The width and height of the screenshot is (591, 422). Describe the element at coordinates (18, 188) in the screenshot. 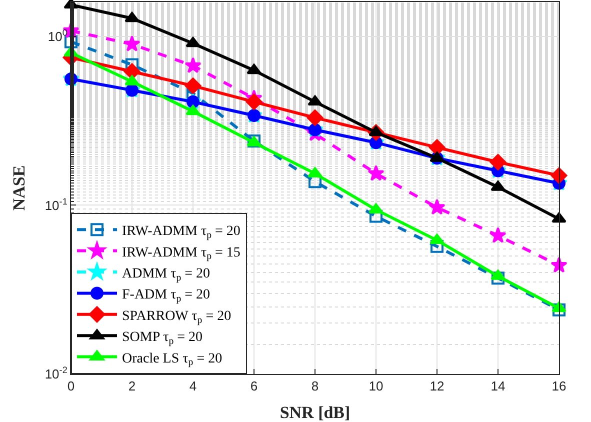

I see `y-axis-title: NASE` at that location.